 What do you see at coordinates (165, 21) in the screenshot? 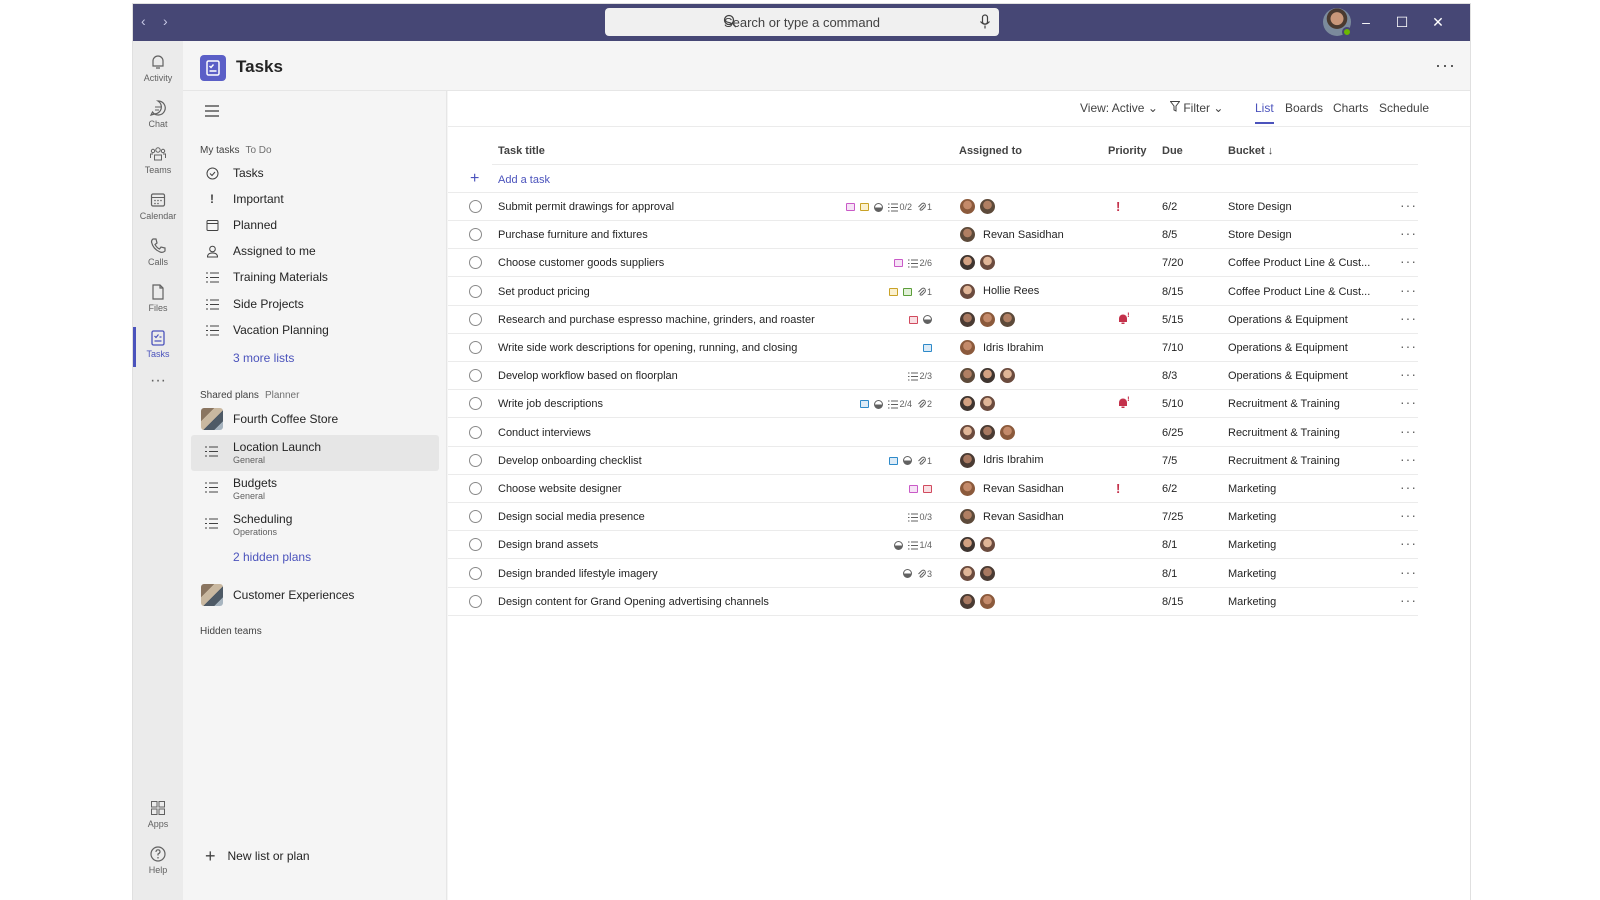
I see `forward-arrow-icon: ›` at bounding box center [165, 21].